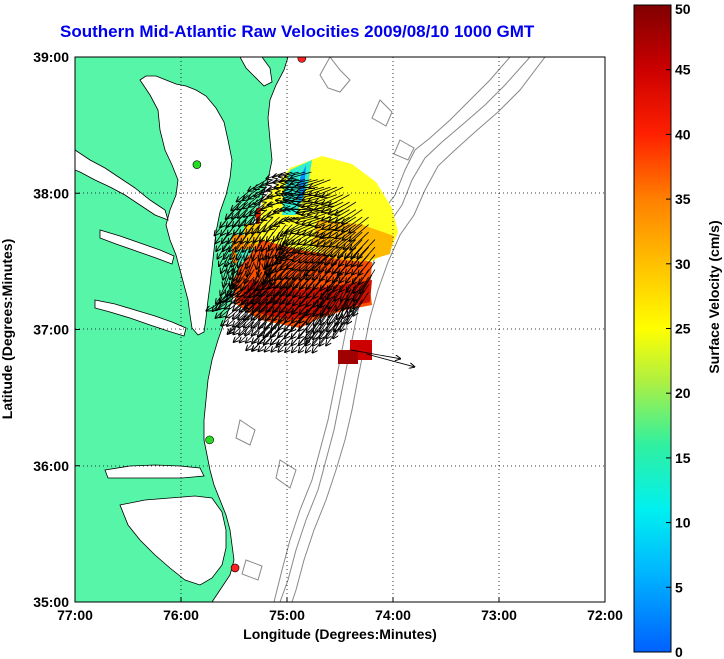 This screenshot has height=659, width=724. I want to click on colorbar-tick-label: 0, so click(679, 651).